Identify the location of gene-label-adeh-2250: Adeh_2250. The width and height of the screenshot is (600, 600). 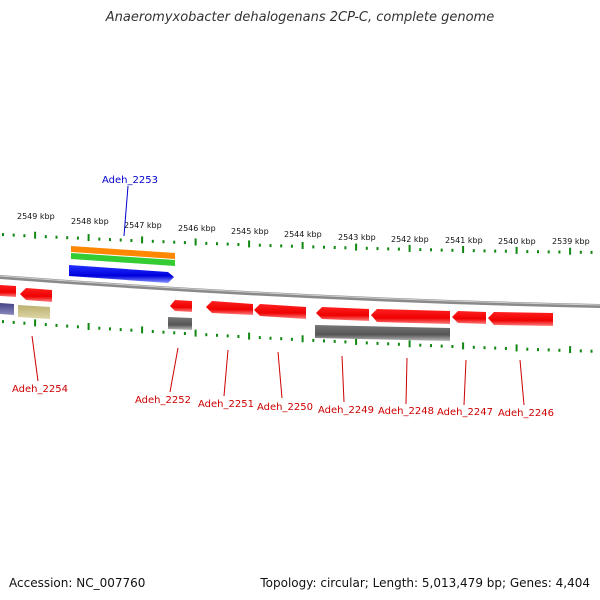
(285, 407).